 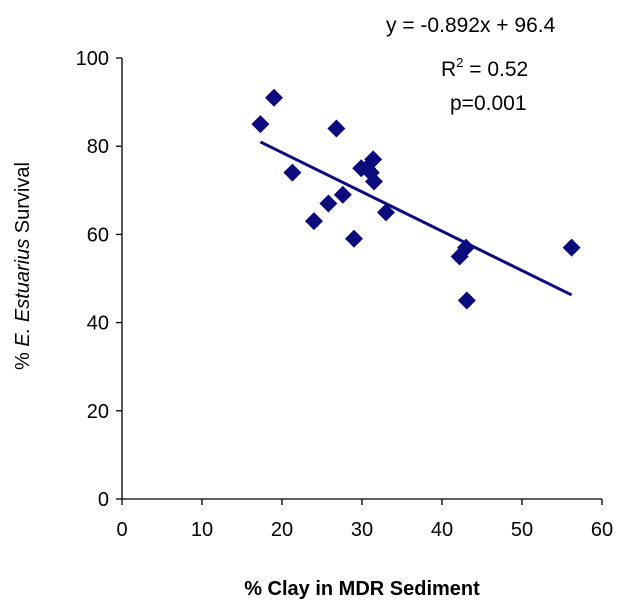 What do you see at coordinates (98, 412) in the screenshot?
I see `y-tick-label: 20` at bounding box center [98, 412].